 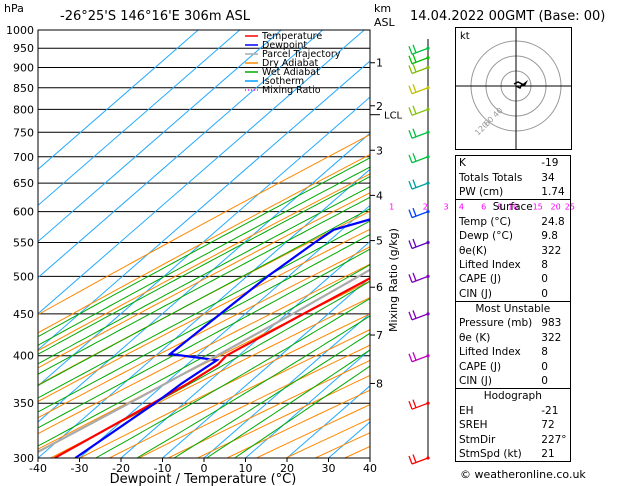 I want to click on mu-title: Most Unstable, so click(x=513, y=308).